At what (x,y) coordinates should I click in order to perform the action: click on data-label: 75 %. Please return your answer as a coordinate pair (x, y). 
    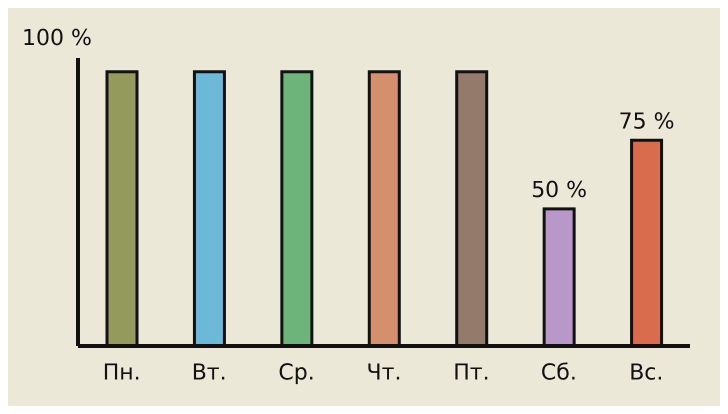
    Looking at the image, I should click on (646, 121).